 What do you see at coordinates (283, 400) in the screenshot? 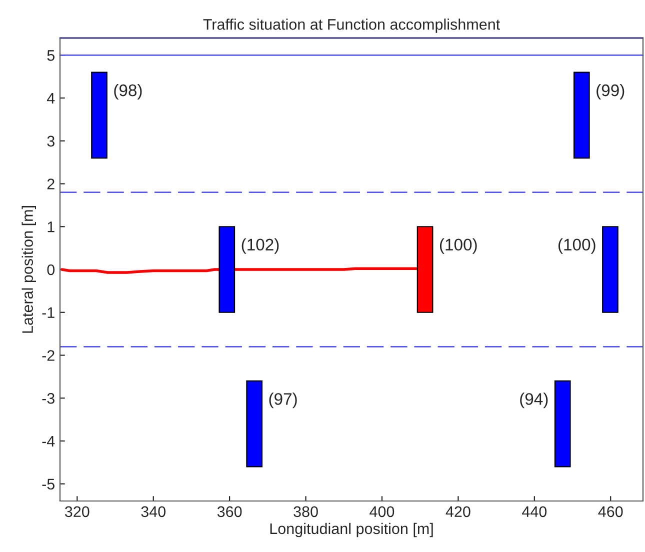
I see `annotation: (97)` at bounding box center [283, 400].